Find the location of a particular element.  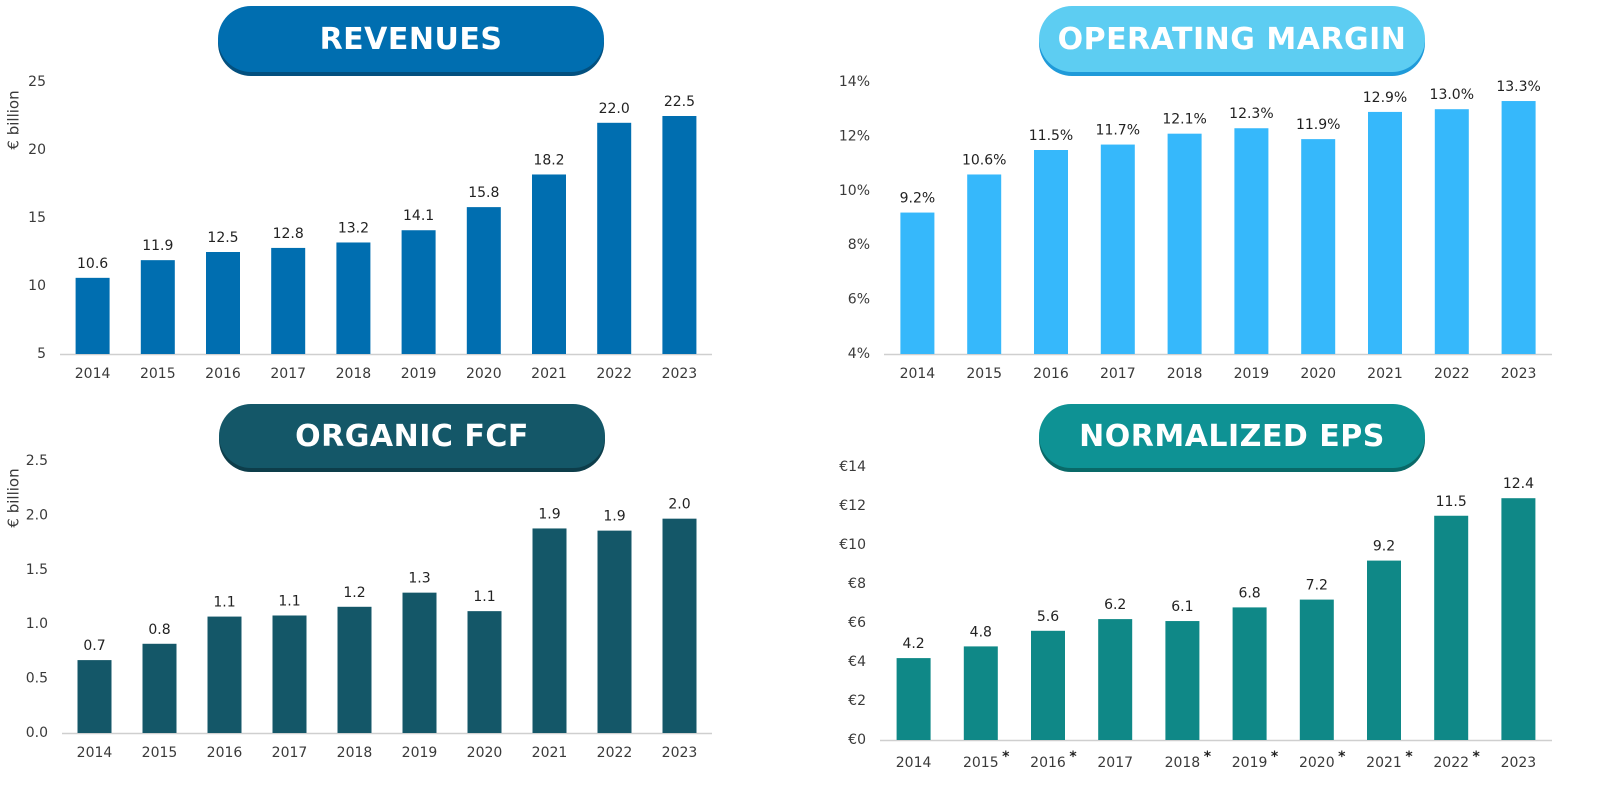

data-label: 22.0 is located at coordinates (614, 109).